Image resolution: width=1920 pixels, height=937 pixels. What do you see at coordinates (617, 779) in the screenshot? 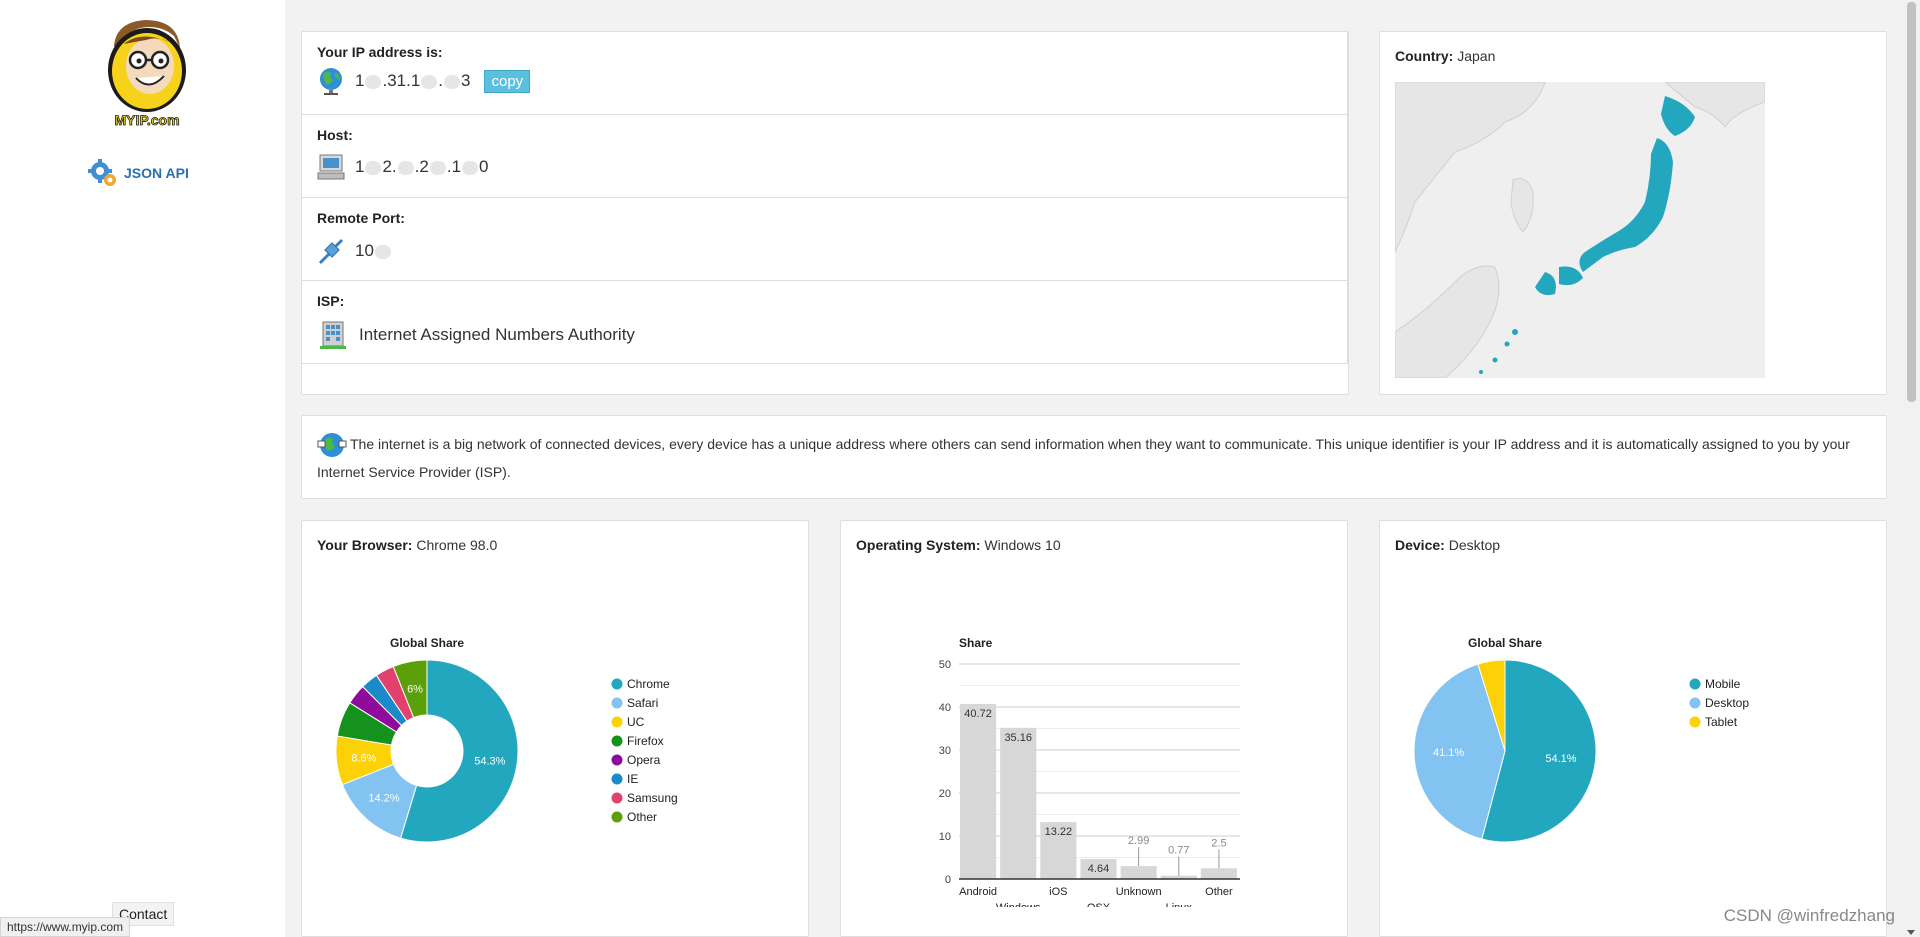
I see `browser-legend-swatch-ie` at bounding box center [617, 779].